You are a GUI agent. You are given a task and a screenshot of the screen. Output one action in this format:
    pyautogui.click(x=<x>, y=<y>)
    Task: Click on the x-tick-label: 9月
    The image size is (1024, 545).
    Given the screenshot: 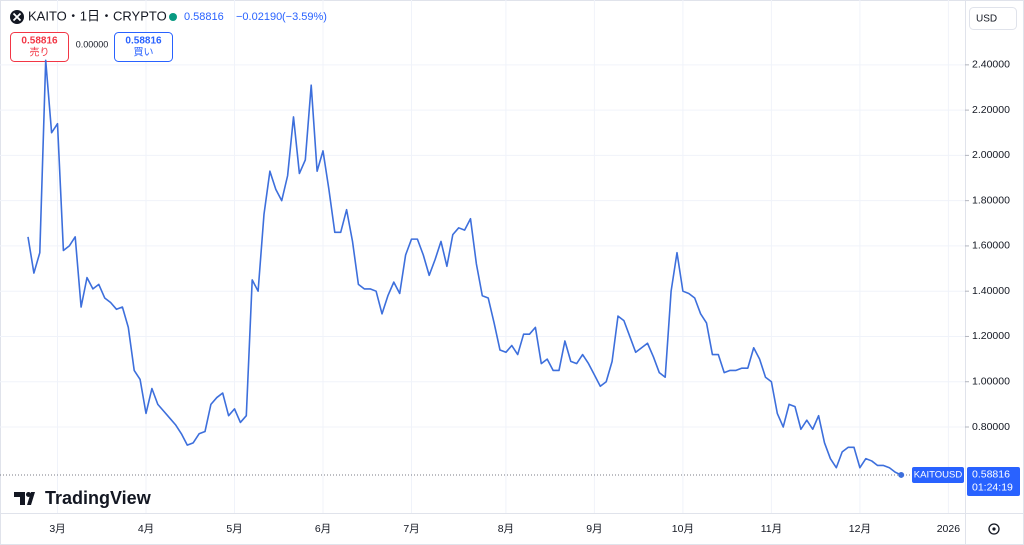 What is the action you would take?
    pyautogui.click(x=594, y=529)
    